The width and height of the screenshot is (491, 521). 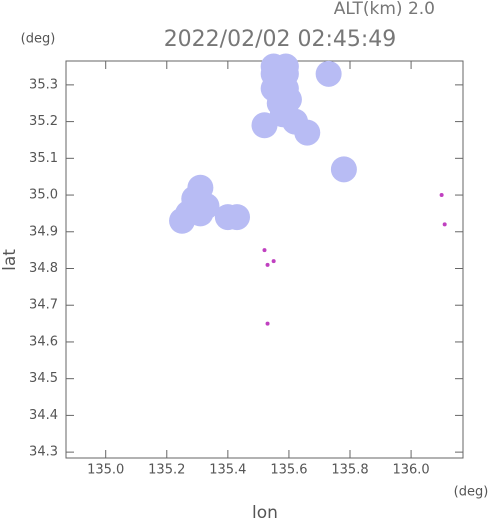 I want to click on subtitle: ALT(km) 2.0, so click(x=384, y=9).